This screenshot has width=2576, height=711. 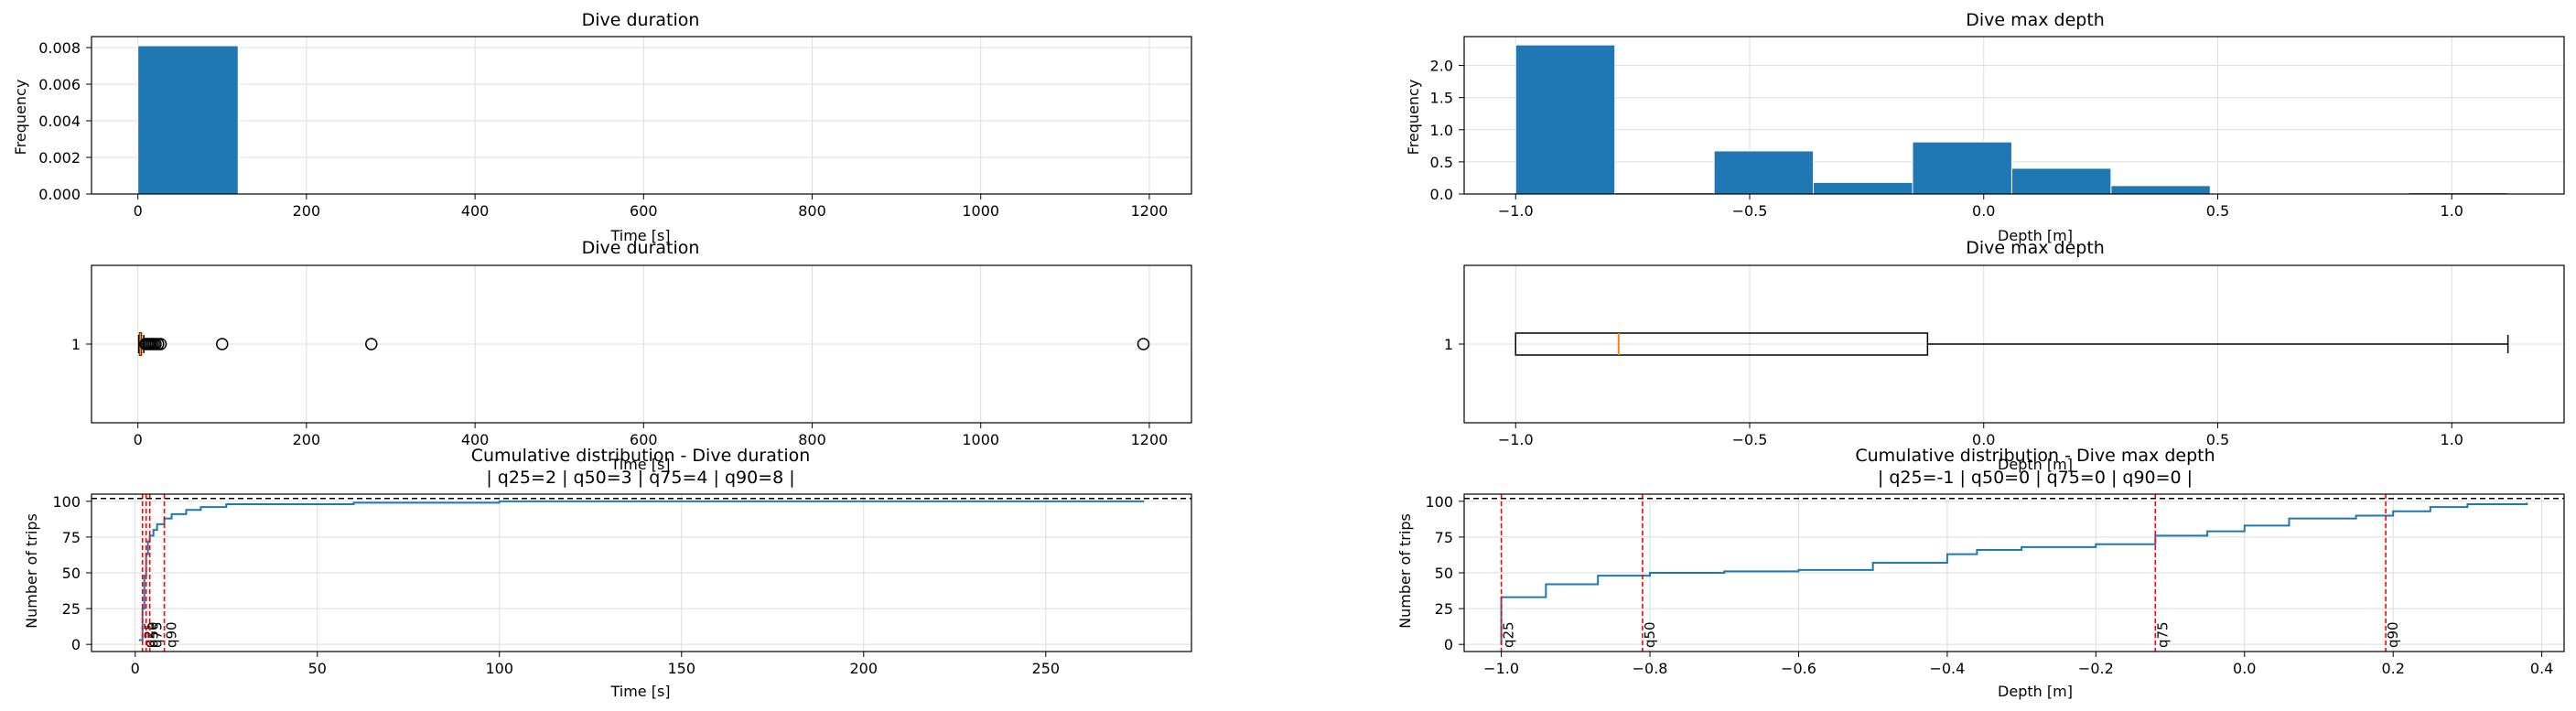 What do you see at coordinates (1983, 439) in the screenshot?
I see `depth-box-xtick-label: 0.0` at bounding box center [1983, 439].